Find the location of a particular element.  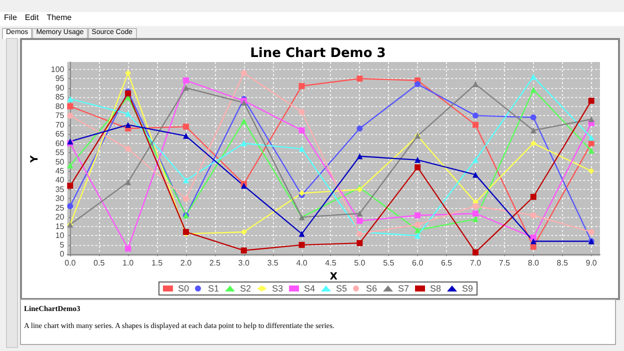

text: Theme is located at coordinates (59, 18).